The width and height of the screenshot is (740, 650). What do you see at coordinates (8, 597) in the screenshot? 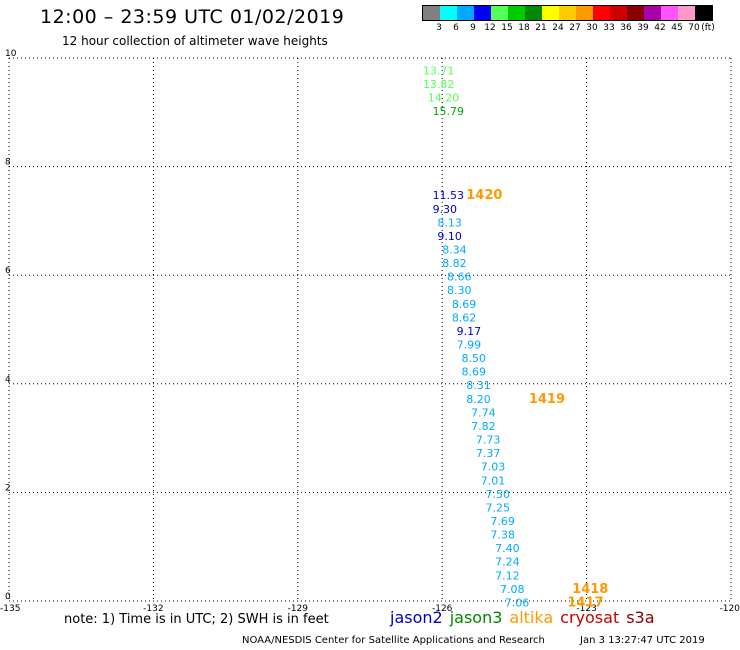
I see `y-tick-label: 0` at bounding box center [8, 597].